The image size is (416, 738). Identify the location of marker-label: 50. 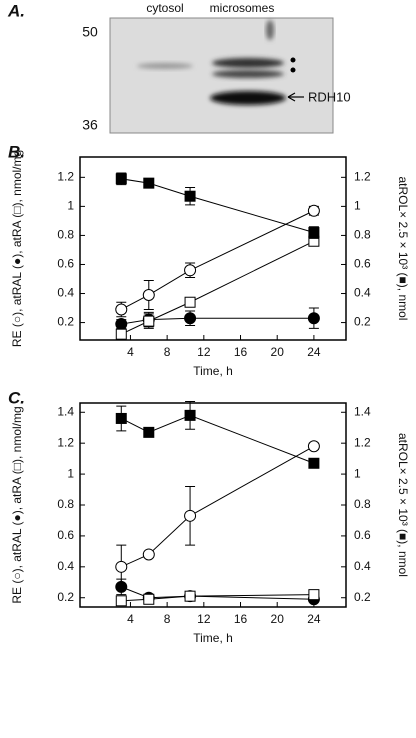
(90, 32).